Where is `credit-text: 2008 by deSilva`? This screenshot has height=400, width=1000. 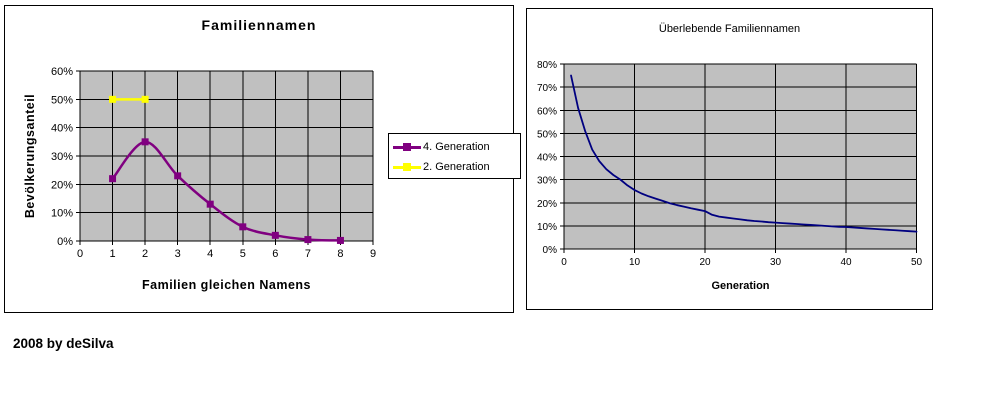
credit-text: 2008 by deSilva is located at coordinates (63, 343).